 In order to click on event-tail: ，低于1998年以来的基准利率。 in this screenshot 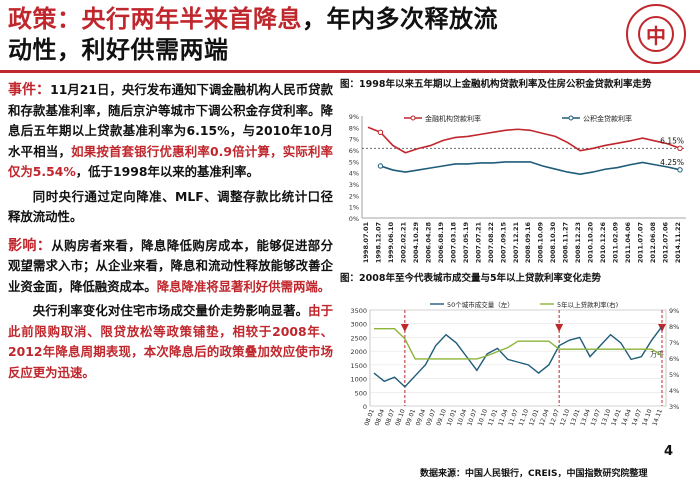, I will do `click(167, 171)`.